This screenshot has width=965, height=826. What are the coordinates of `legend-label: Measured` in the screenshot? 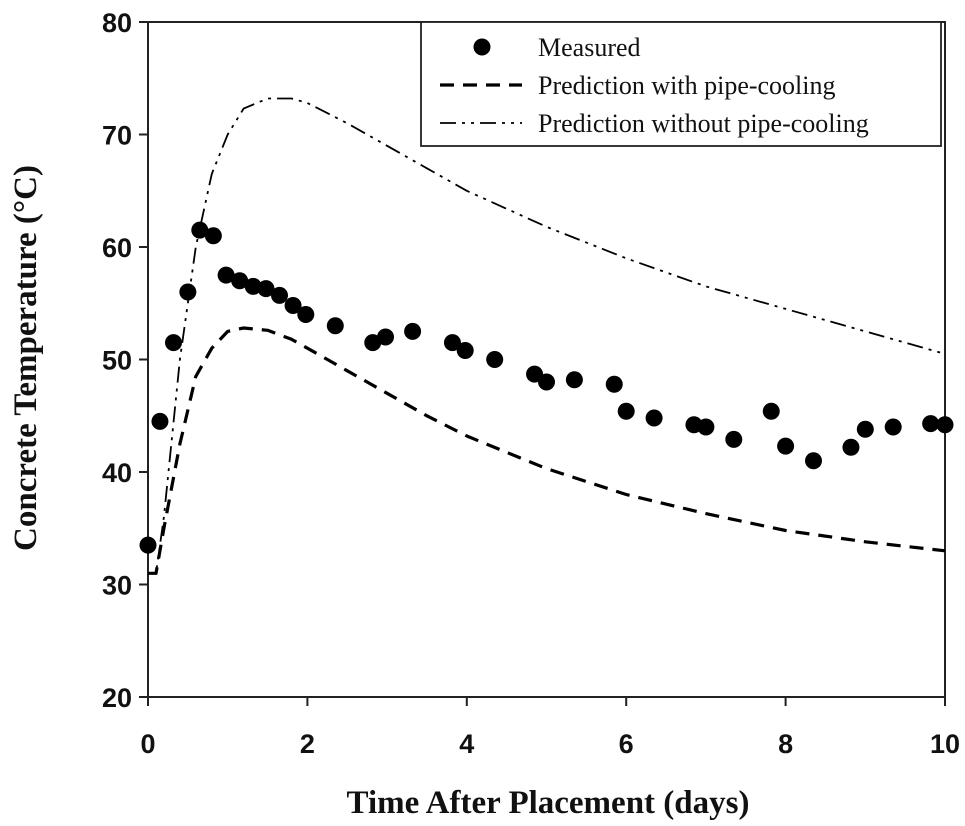 It's located at (589, 47).